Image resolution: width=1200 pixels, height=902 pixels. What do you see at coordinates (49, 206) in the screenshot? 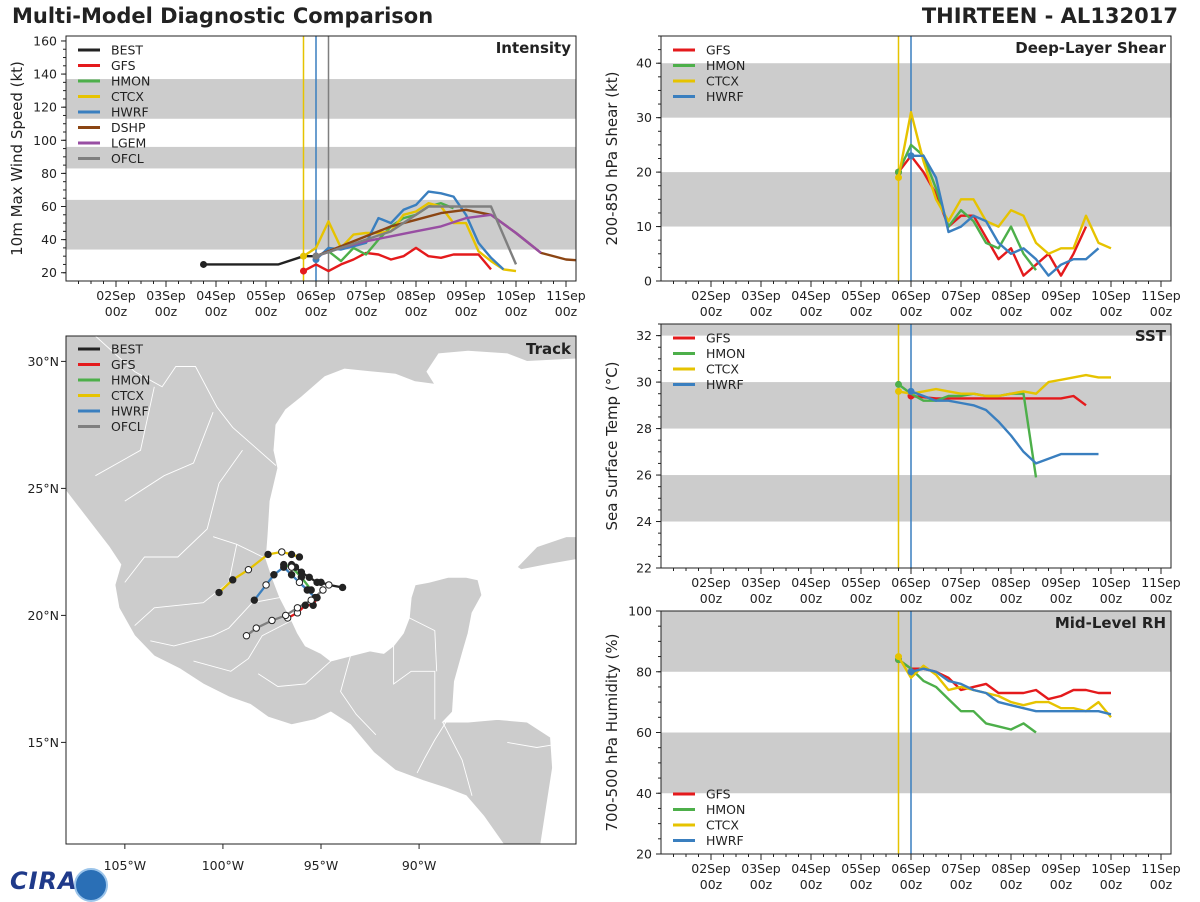
I see `intensity-ytick-label: 60` at bounding box center [49, 206].